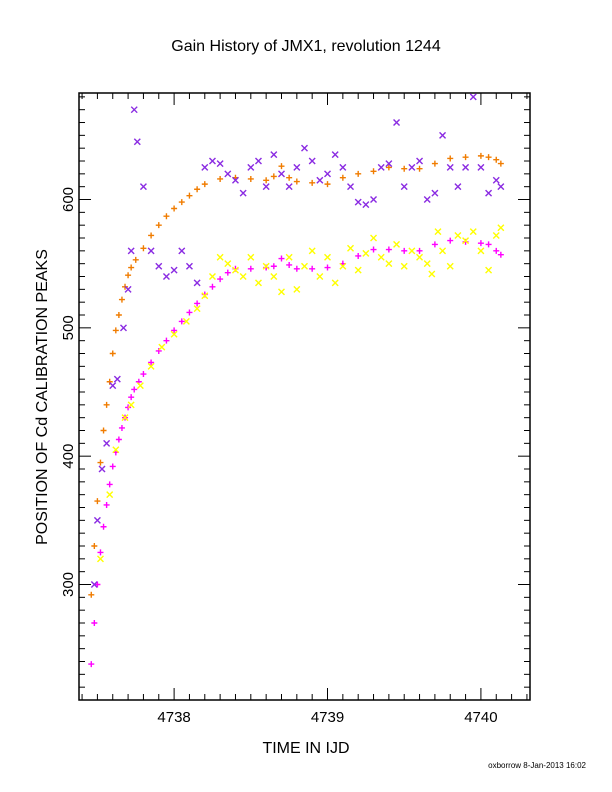  What do you see at coordinates (68, 456) in the screenshot?
I see `y-tick-label: 400` at bounding box center [68, 456].